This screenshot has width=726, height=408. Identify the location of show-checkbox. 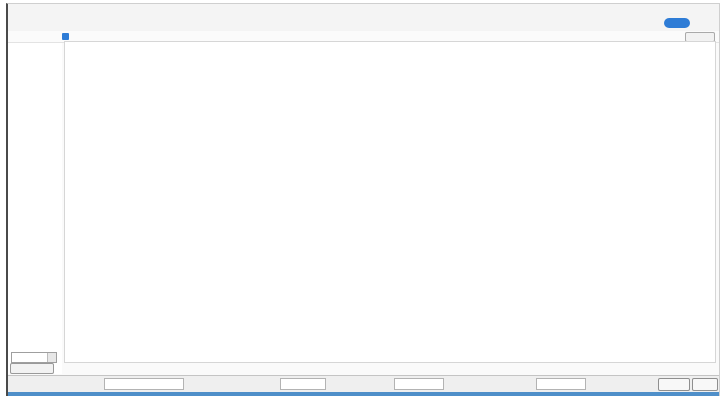
(65, 36).